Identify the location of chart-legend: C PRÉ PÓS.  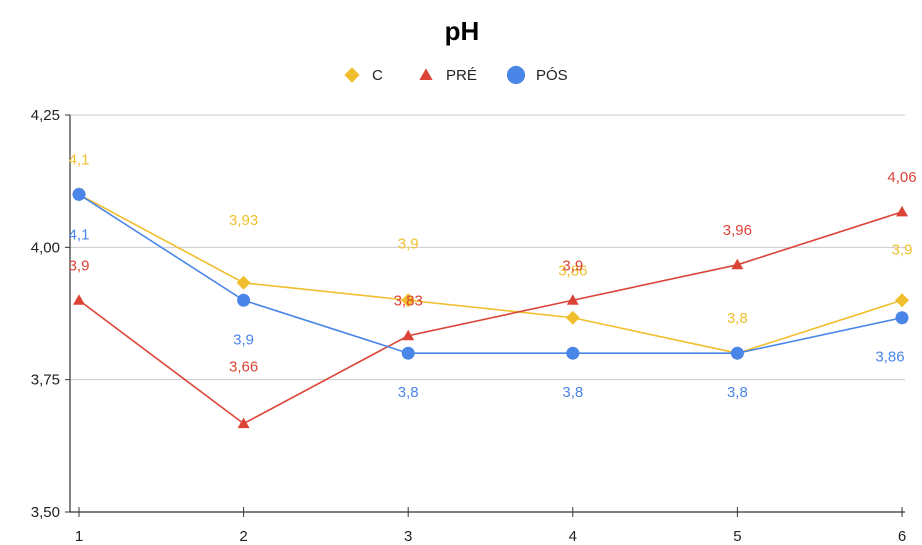
(456, 75).